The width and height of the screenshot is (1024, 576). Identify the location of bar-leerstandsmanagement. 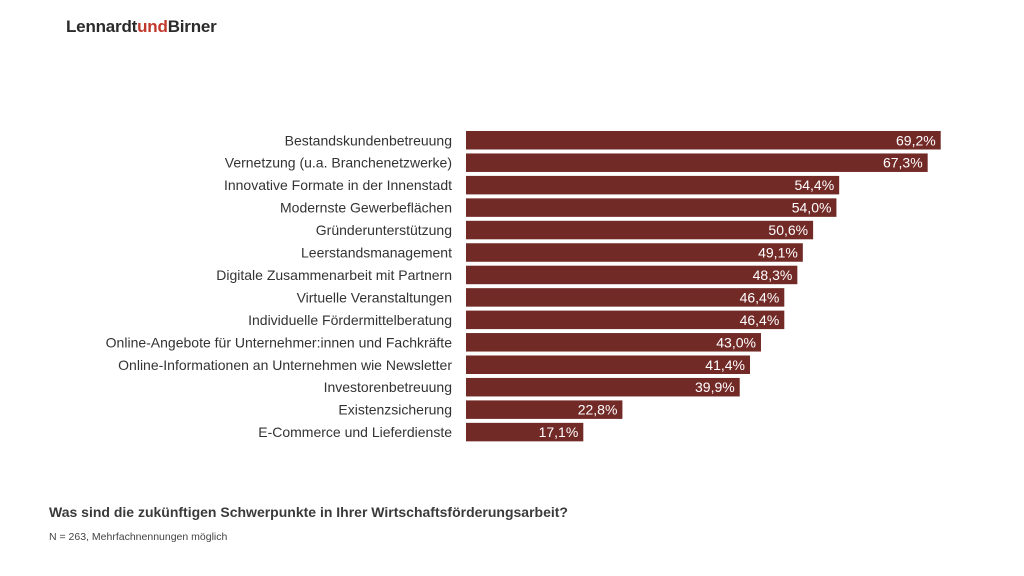
(634, 252).